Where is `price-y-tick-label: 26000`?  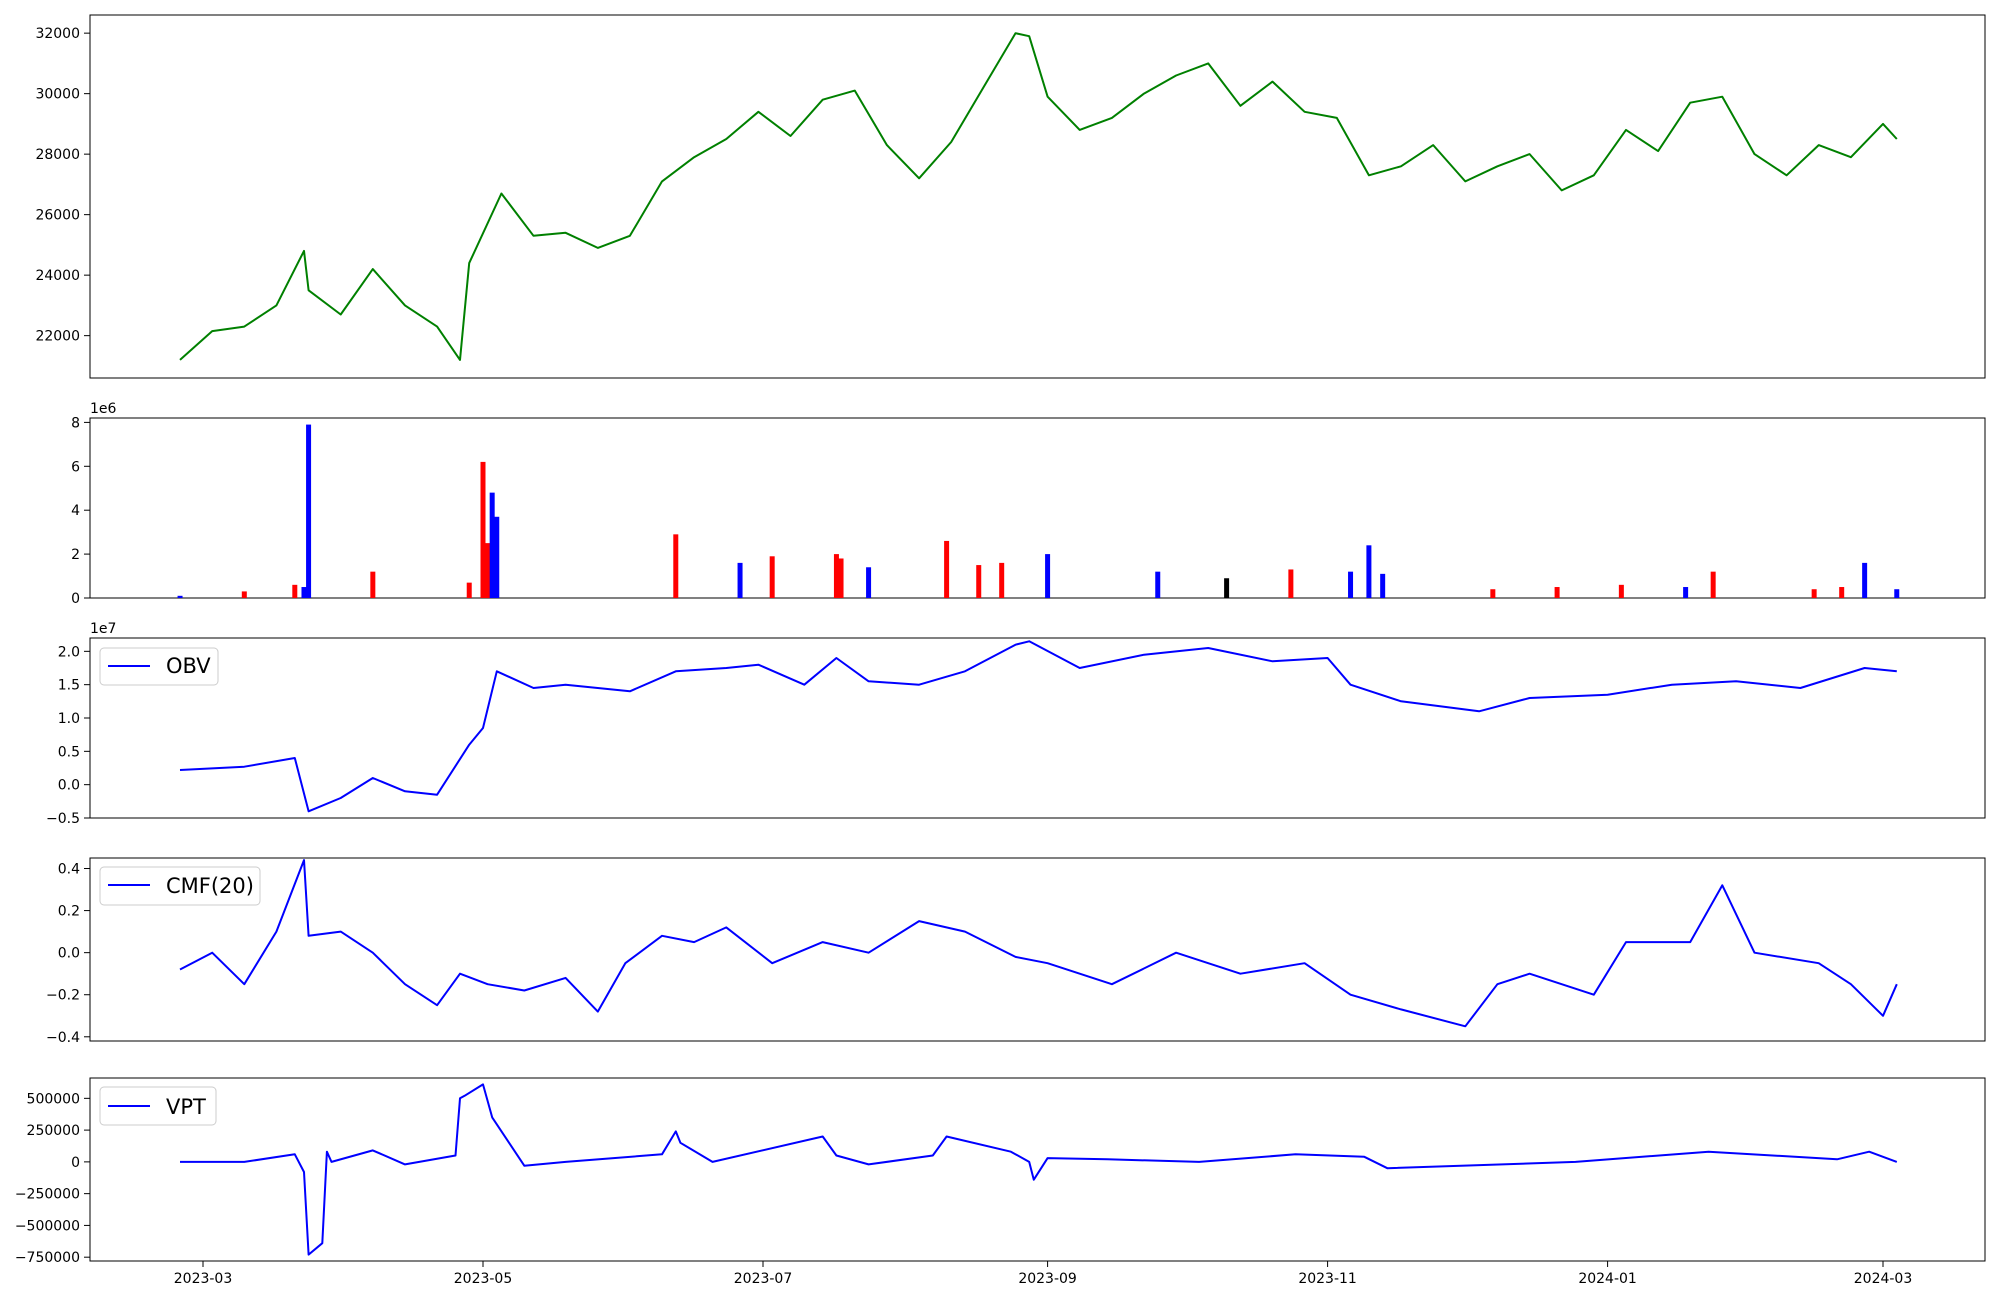
price-y-tick-label: 26000 is located at coordinates (57, 216).